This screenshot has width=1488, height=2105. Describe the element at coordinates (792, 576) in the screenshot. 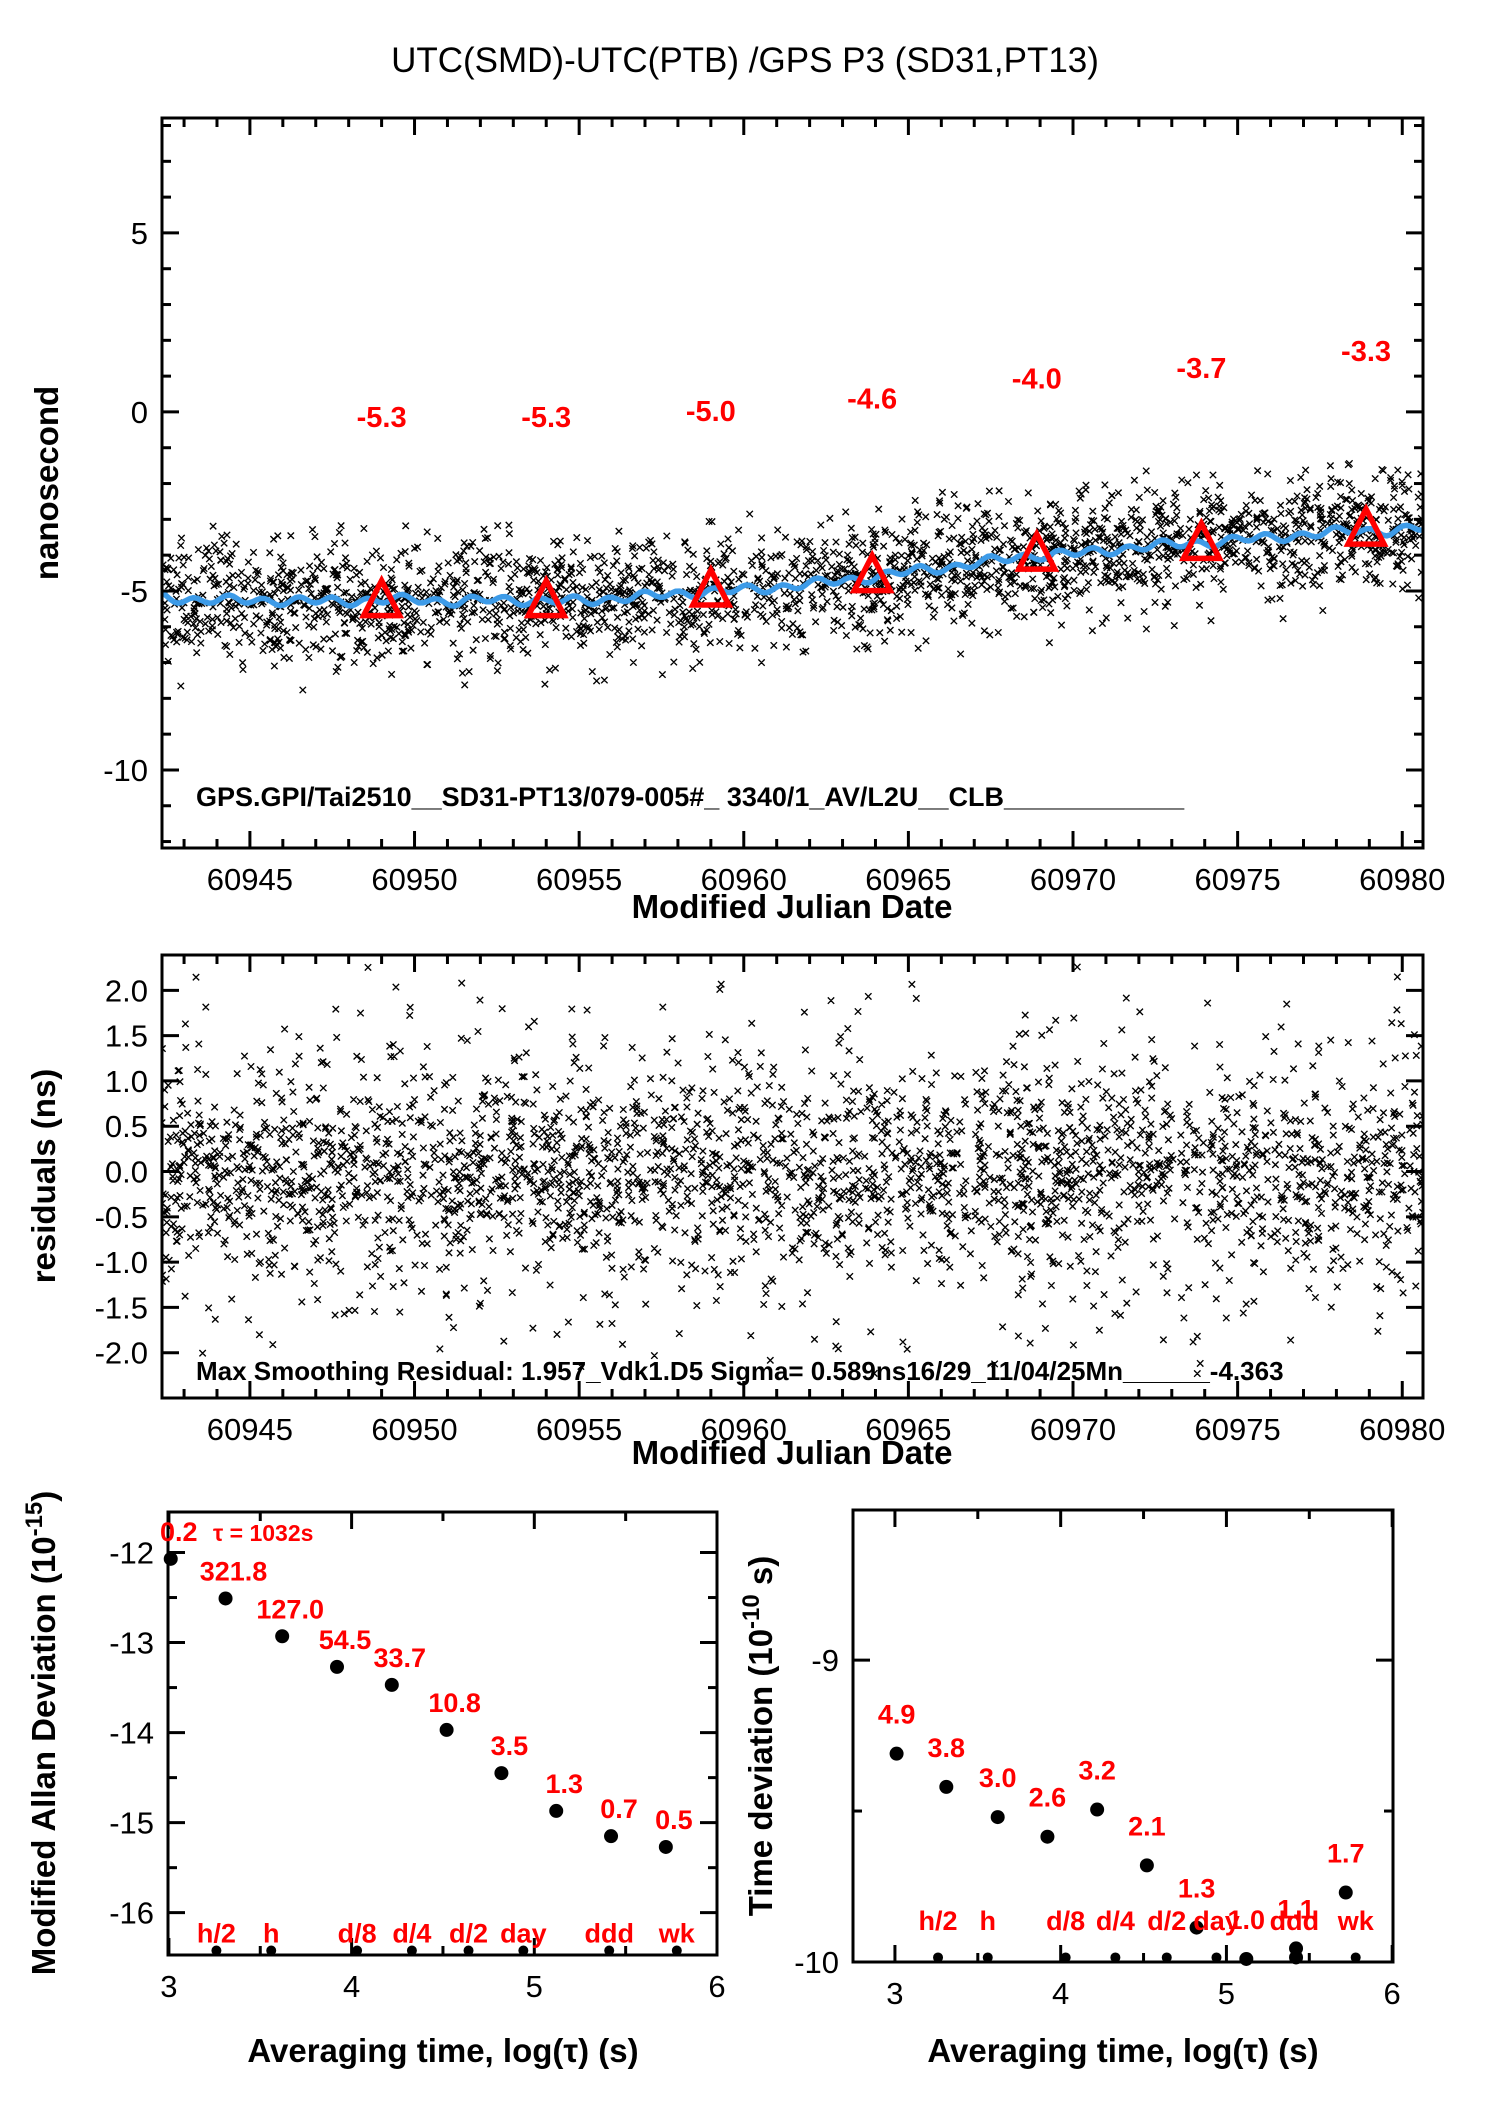

I see `phase-scatter-points` at that location.